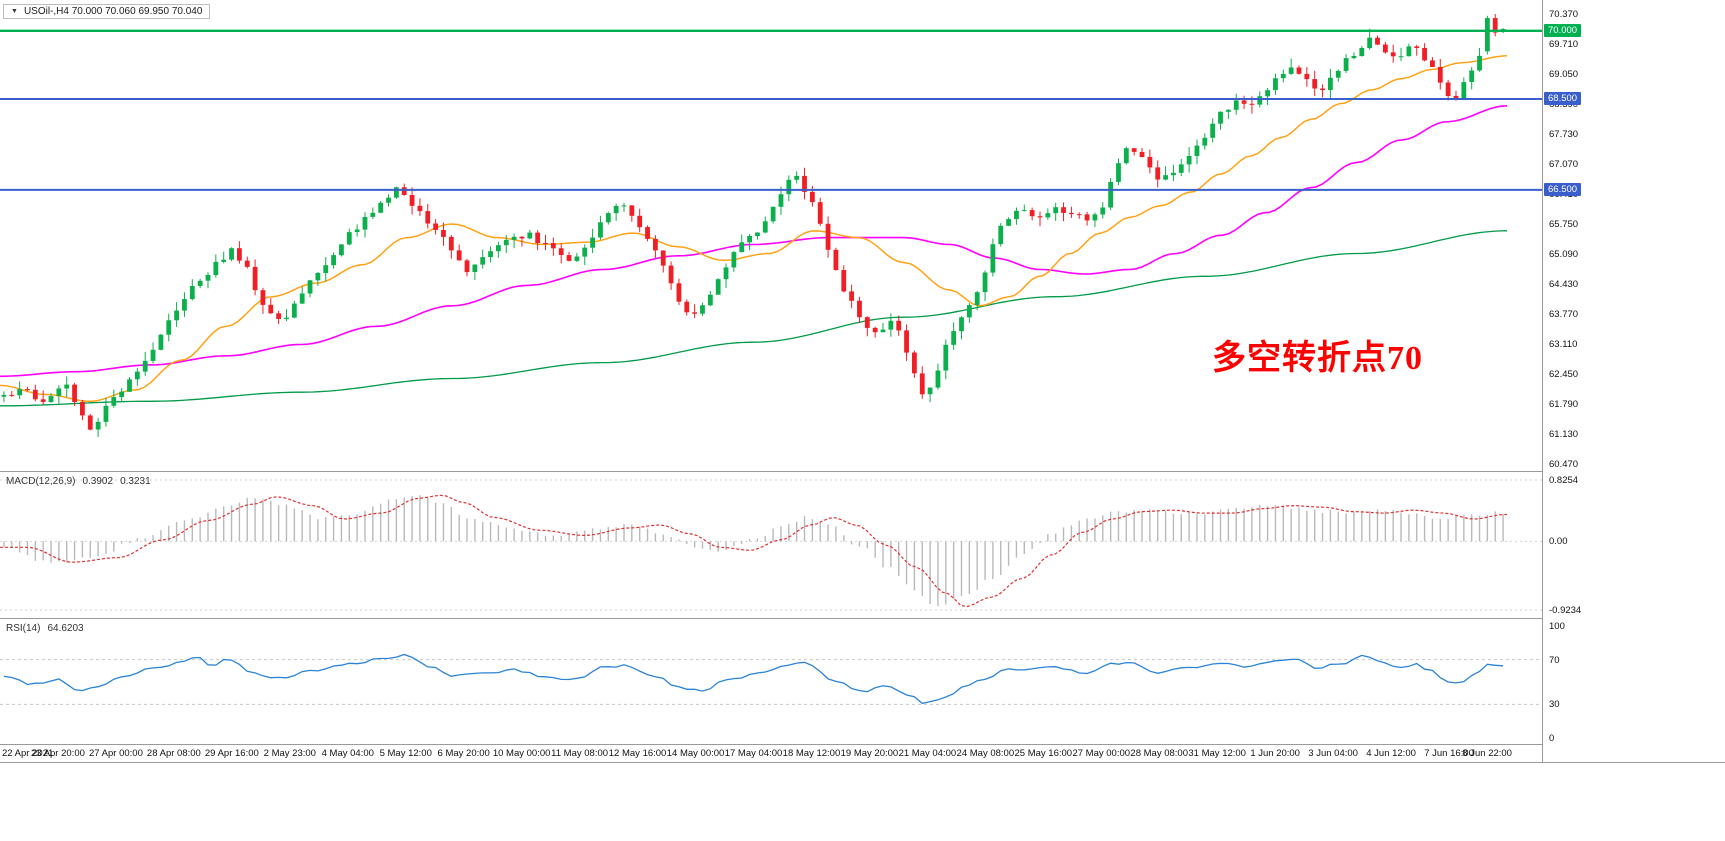 This screenshot has width=1725, height=841. Describe the element at coordinates (862, 471) in the screenshot. I see `panel-separator-macd` at that location.